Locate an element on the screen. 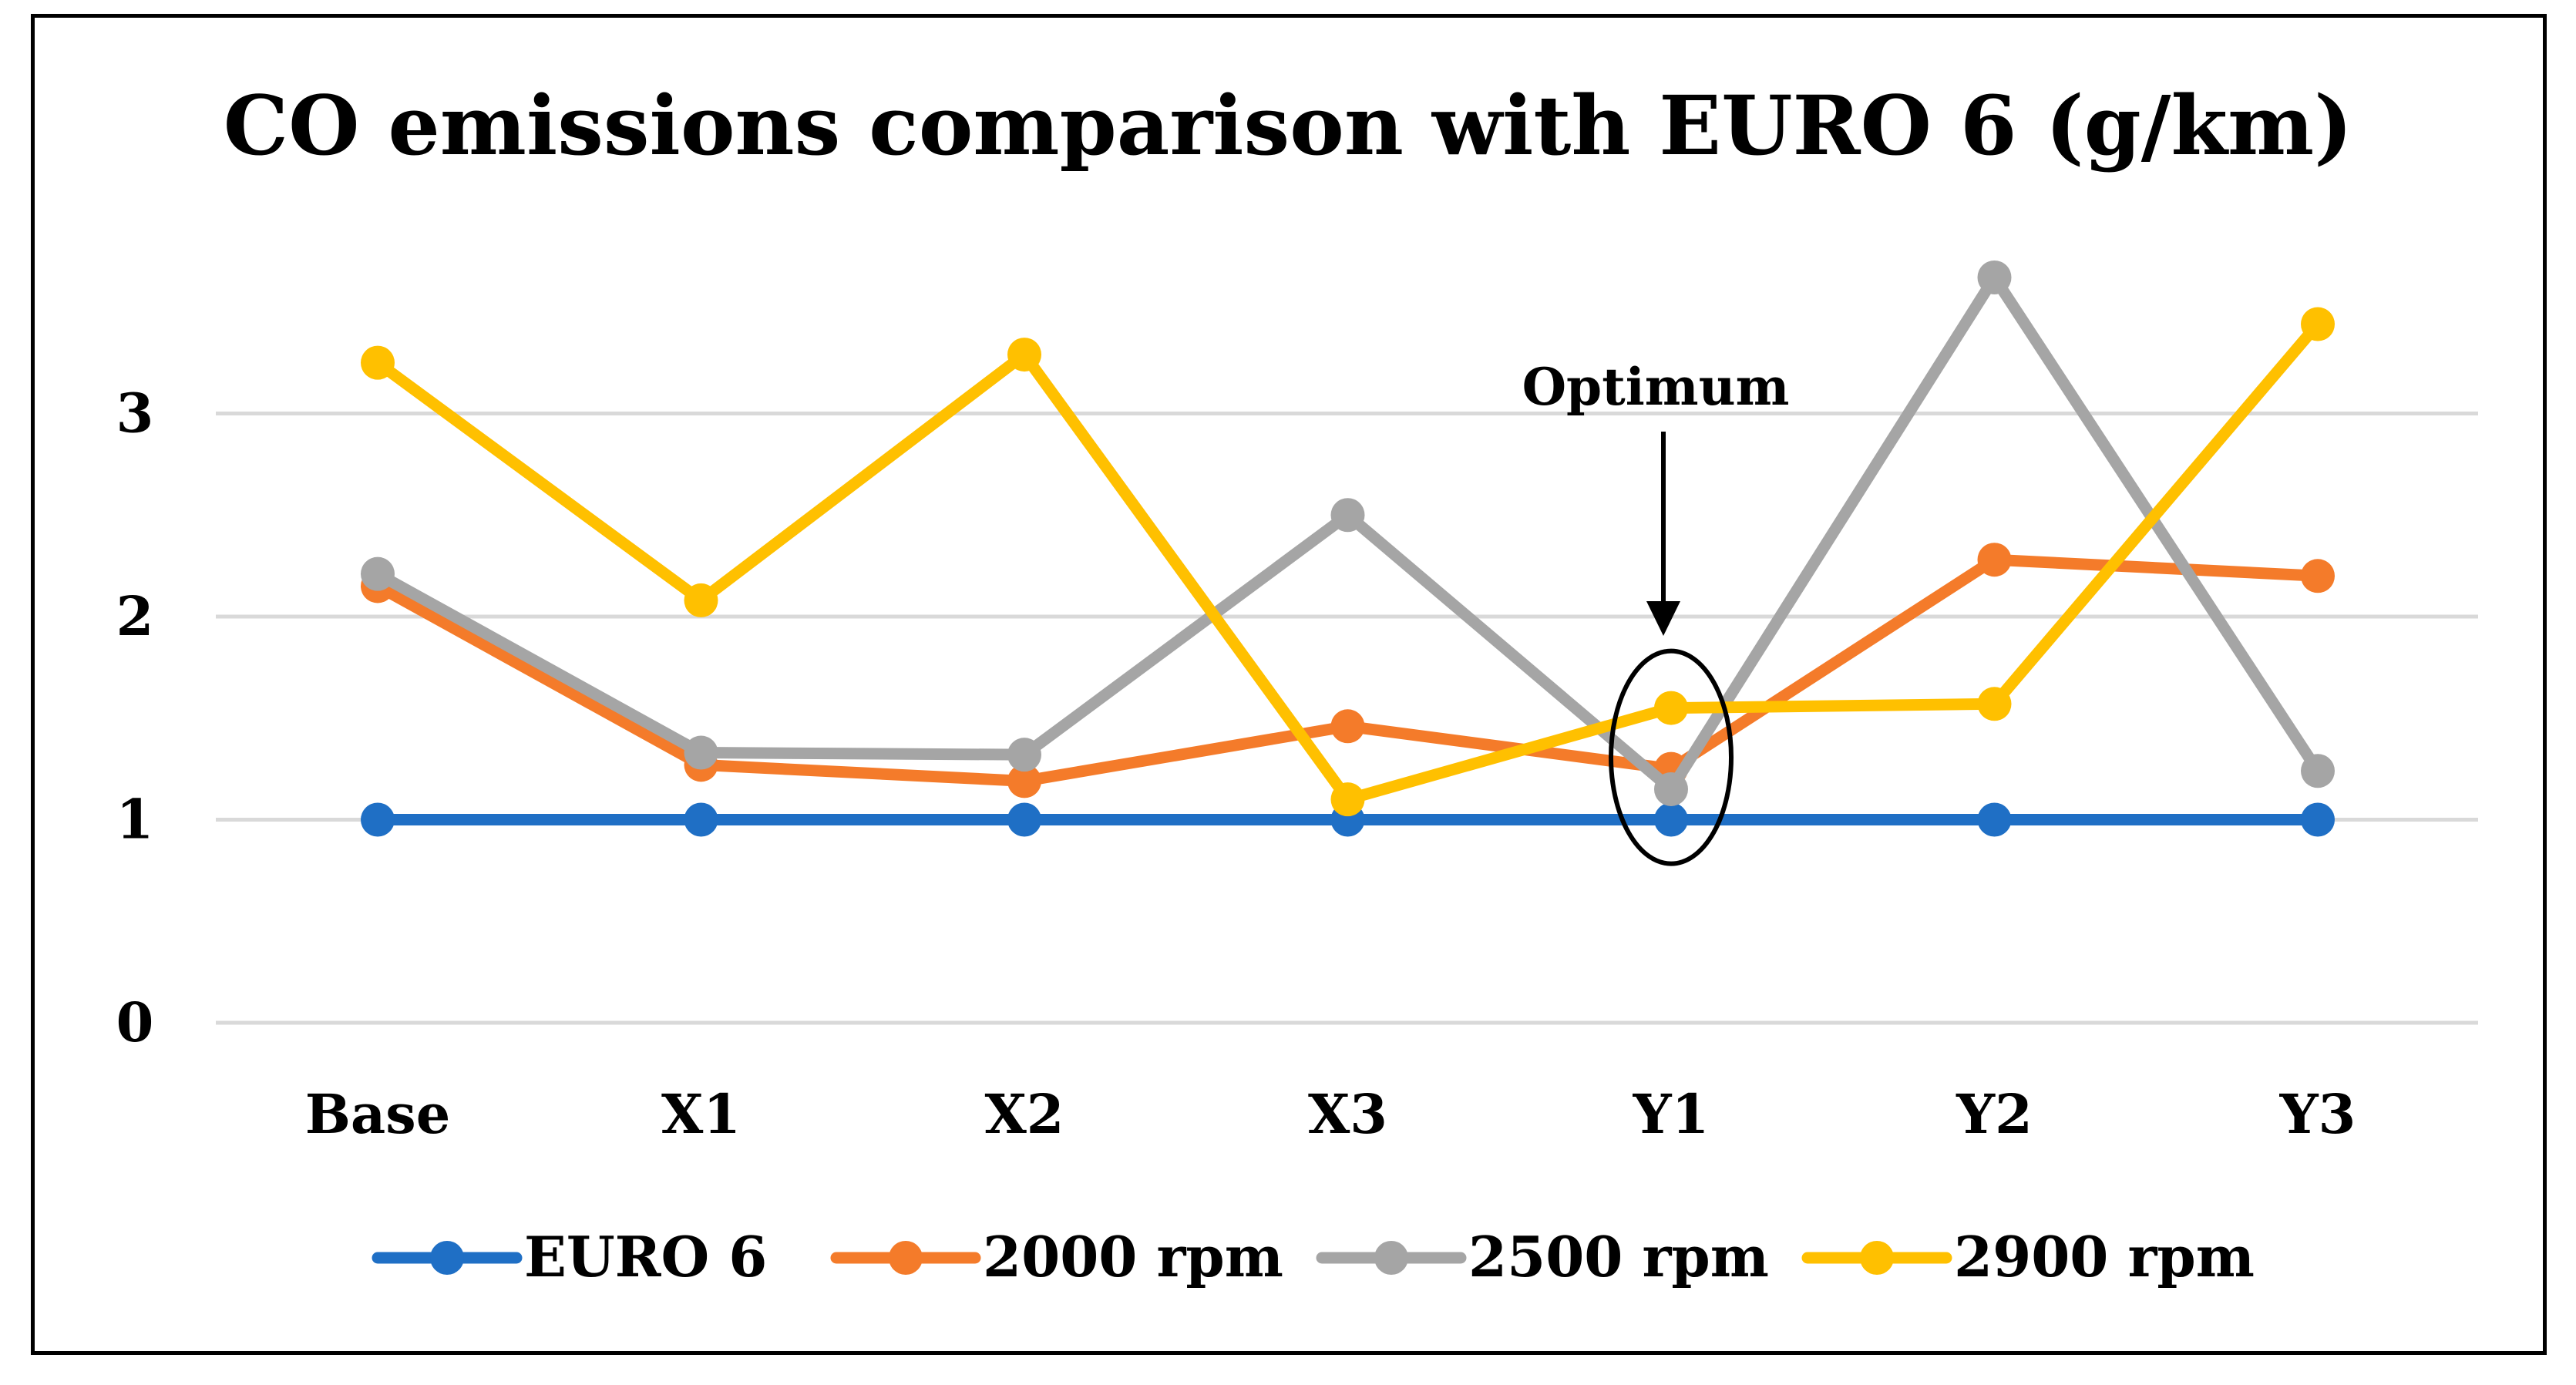  x-axis-ticks: Base X1 X2 X3 Y1 Y2 Y3 is located at coordinates (1330, 1114).